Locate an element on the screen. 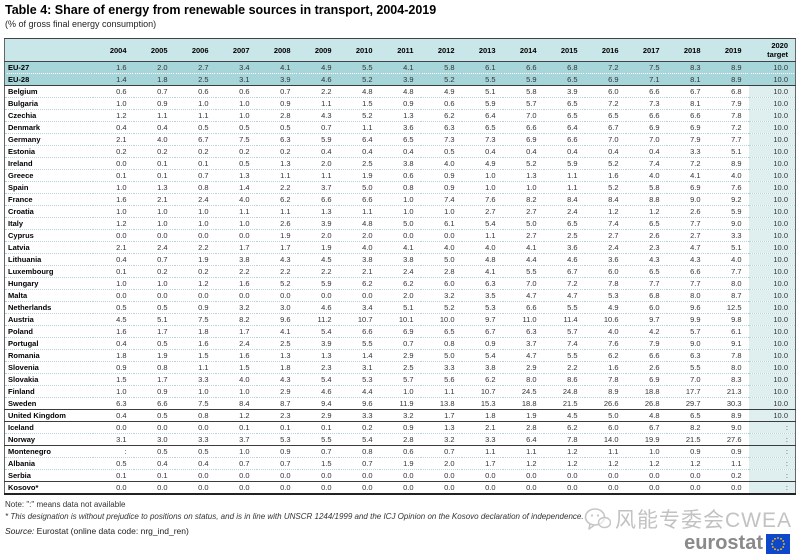 This screenshot has width=800, height=559. value-cell: 6.9 is located at coordinates (687, 187).